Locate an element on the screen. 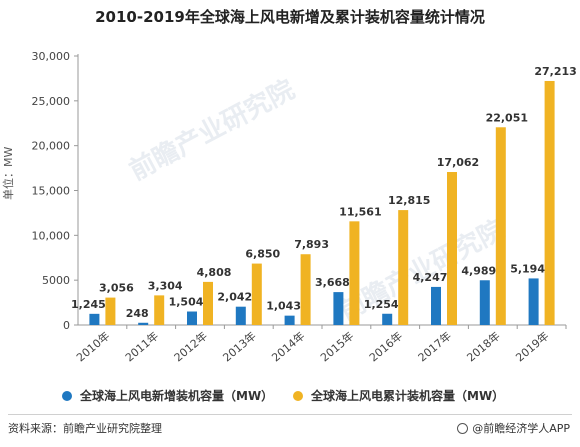  data-label-new: 1,245 is located at coordinates (88, 304).